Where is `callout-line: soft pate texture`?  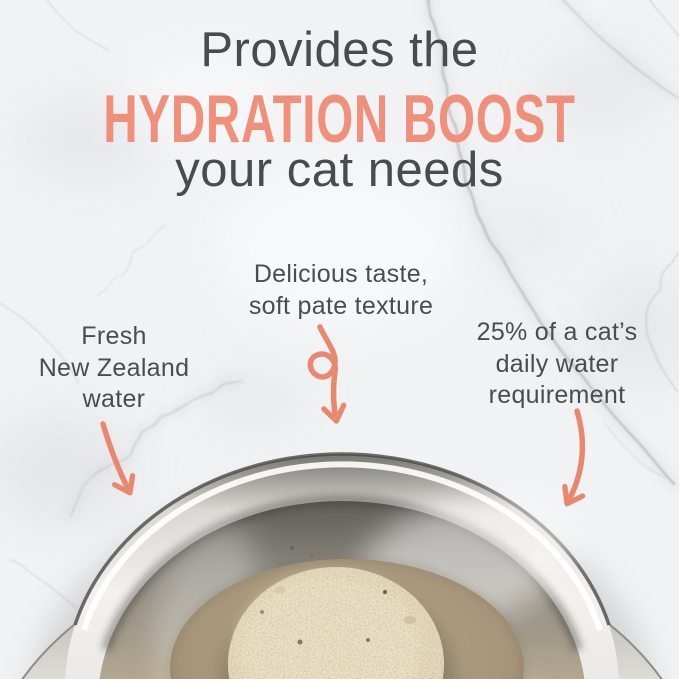
callout-line: soft pate texture is located at coordinates (341, 305).